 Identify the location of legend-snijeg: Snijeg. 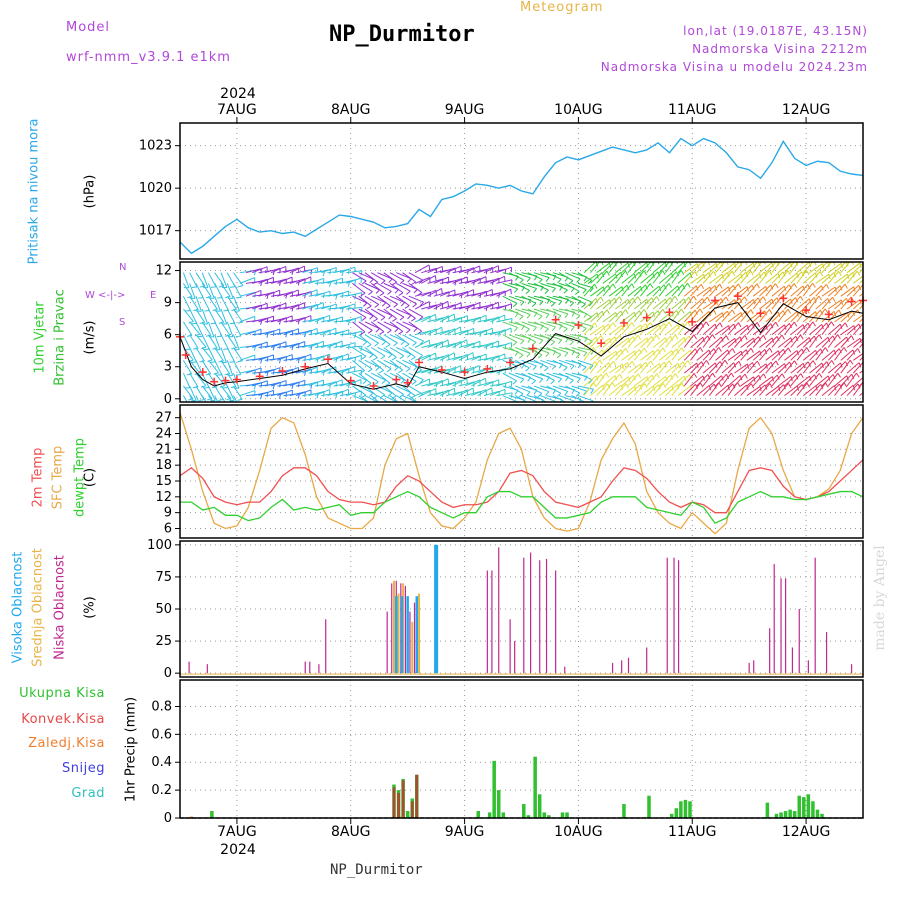
(83, 768).